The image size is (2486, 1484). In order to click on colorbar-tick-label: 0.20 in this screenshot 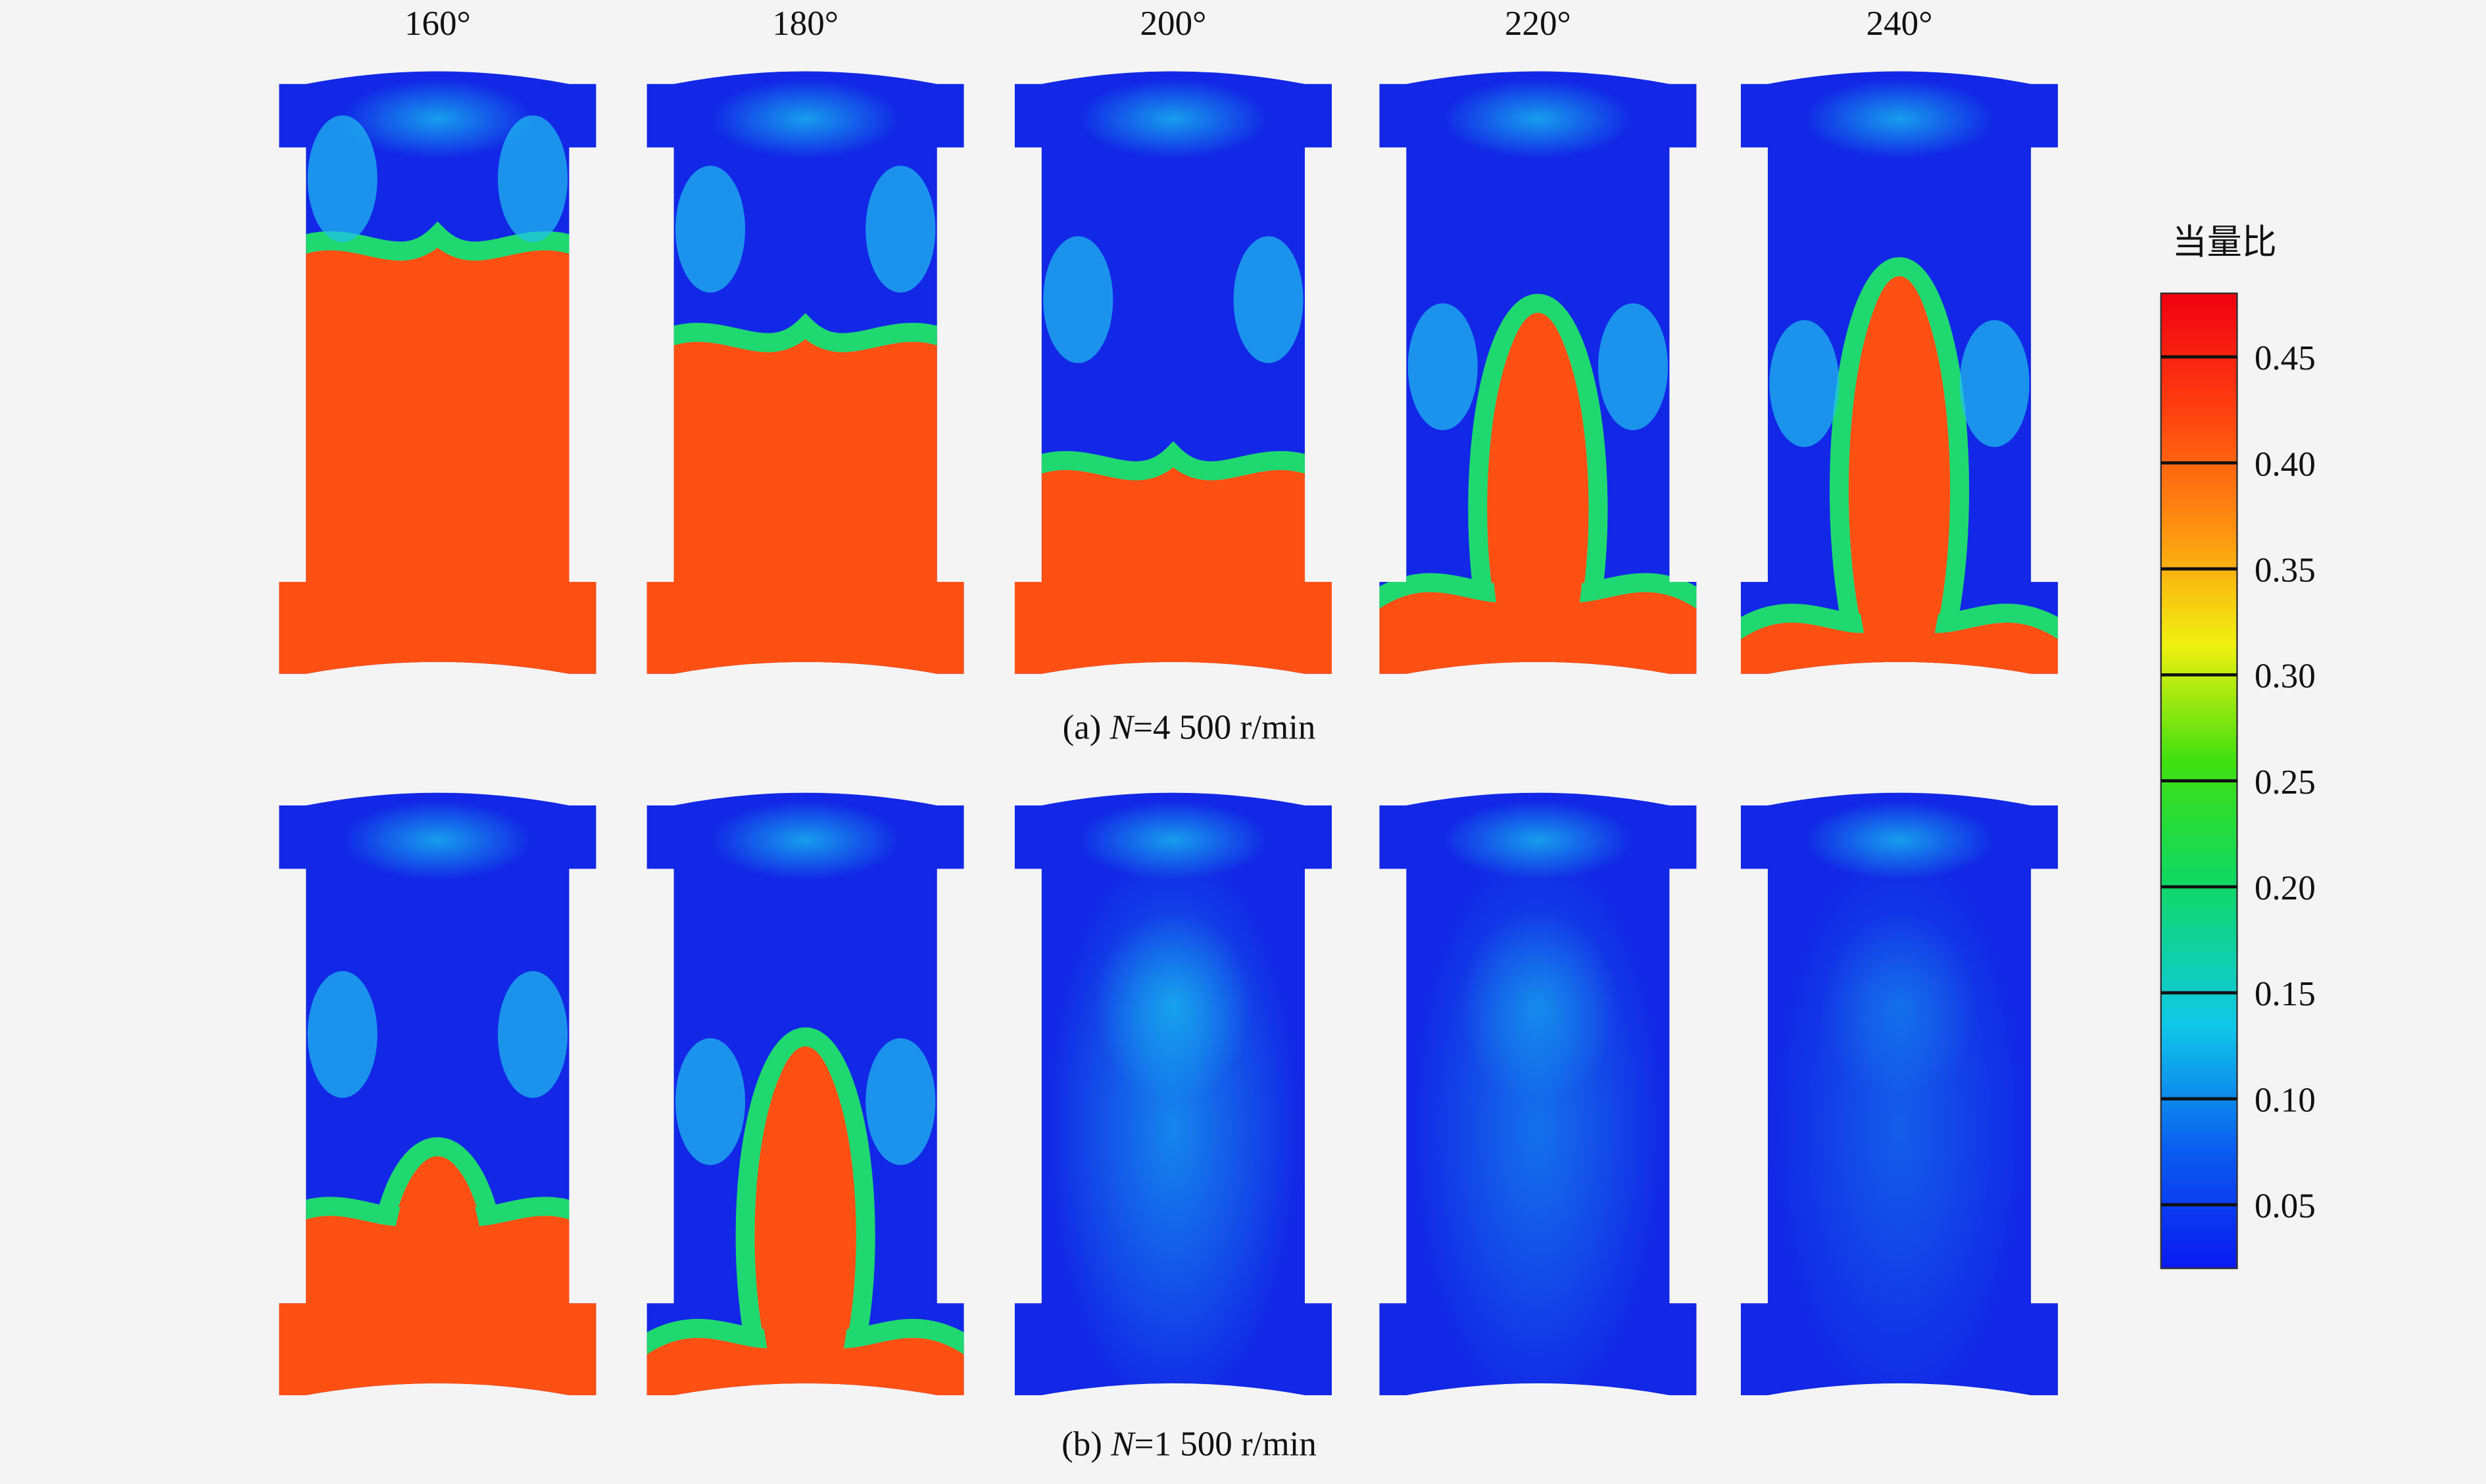, I will do `click(2285, 888)`.